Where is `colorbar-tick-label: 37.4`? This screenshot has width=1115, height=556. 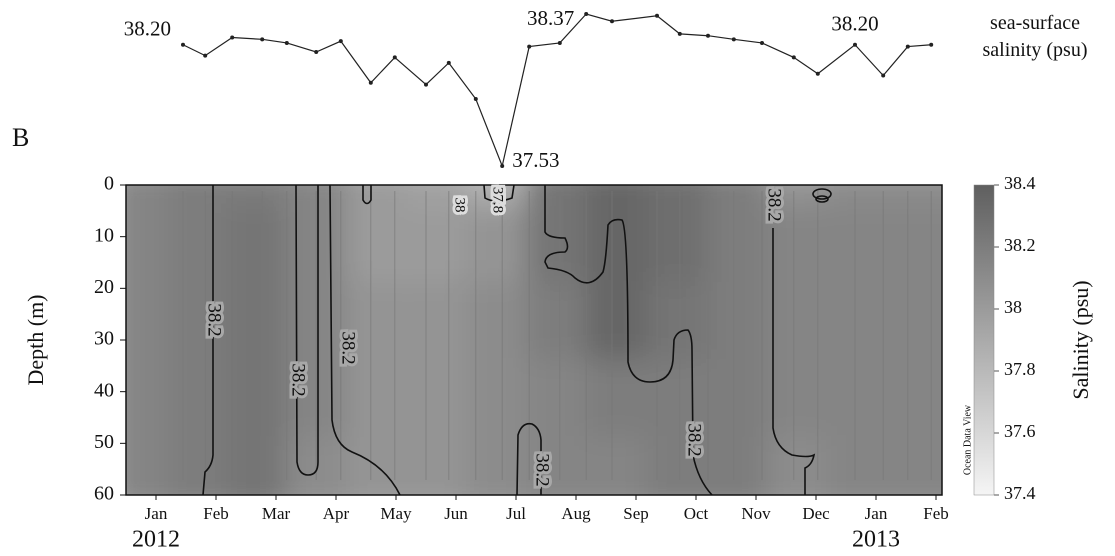 colorbar-tick-label: 37.4 is located at coordinates (1020, 493).